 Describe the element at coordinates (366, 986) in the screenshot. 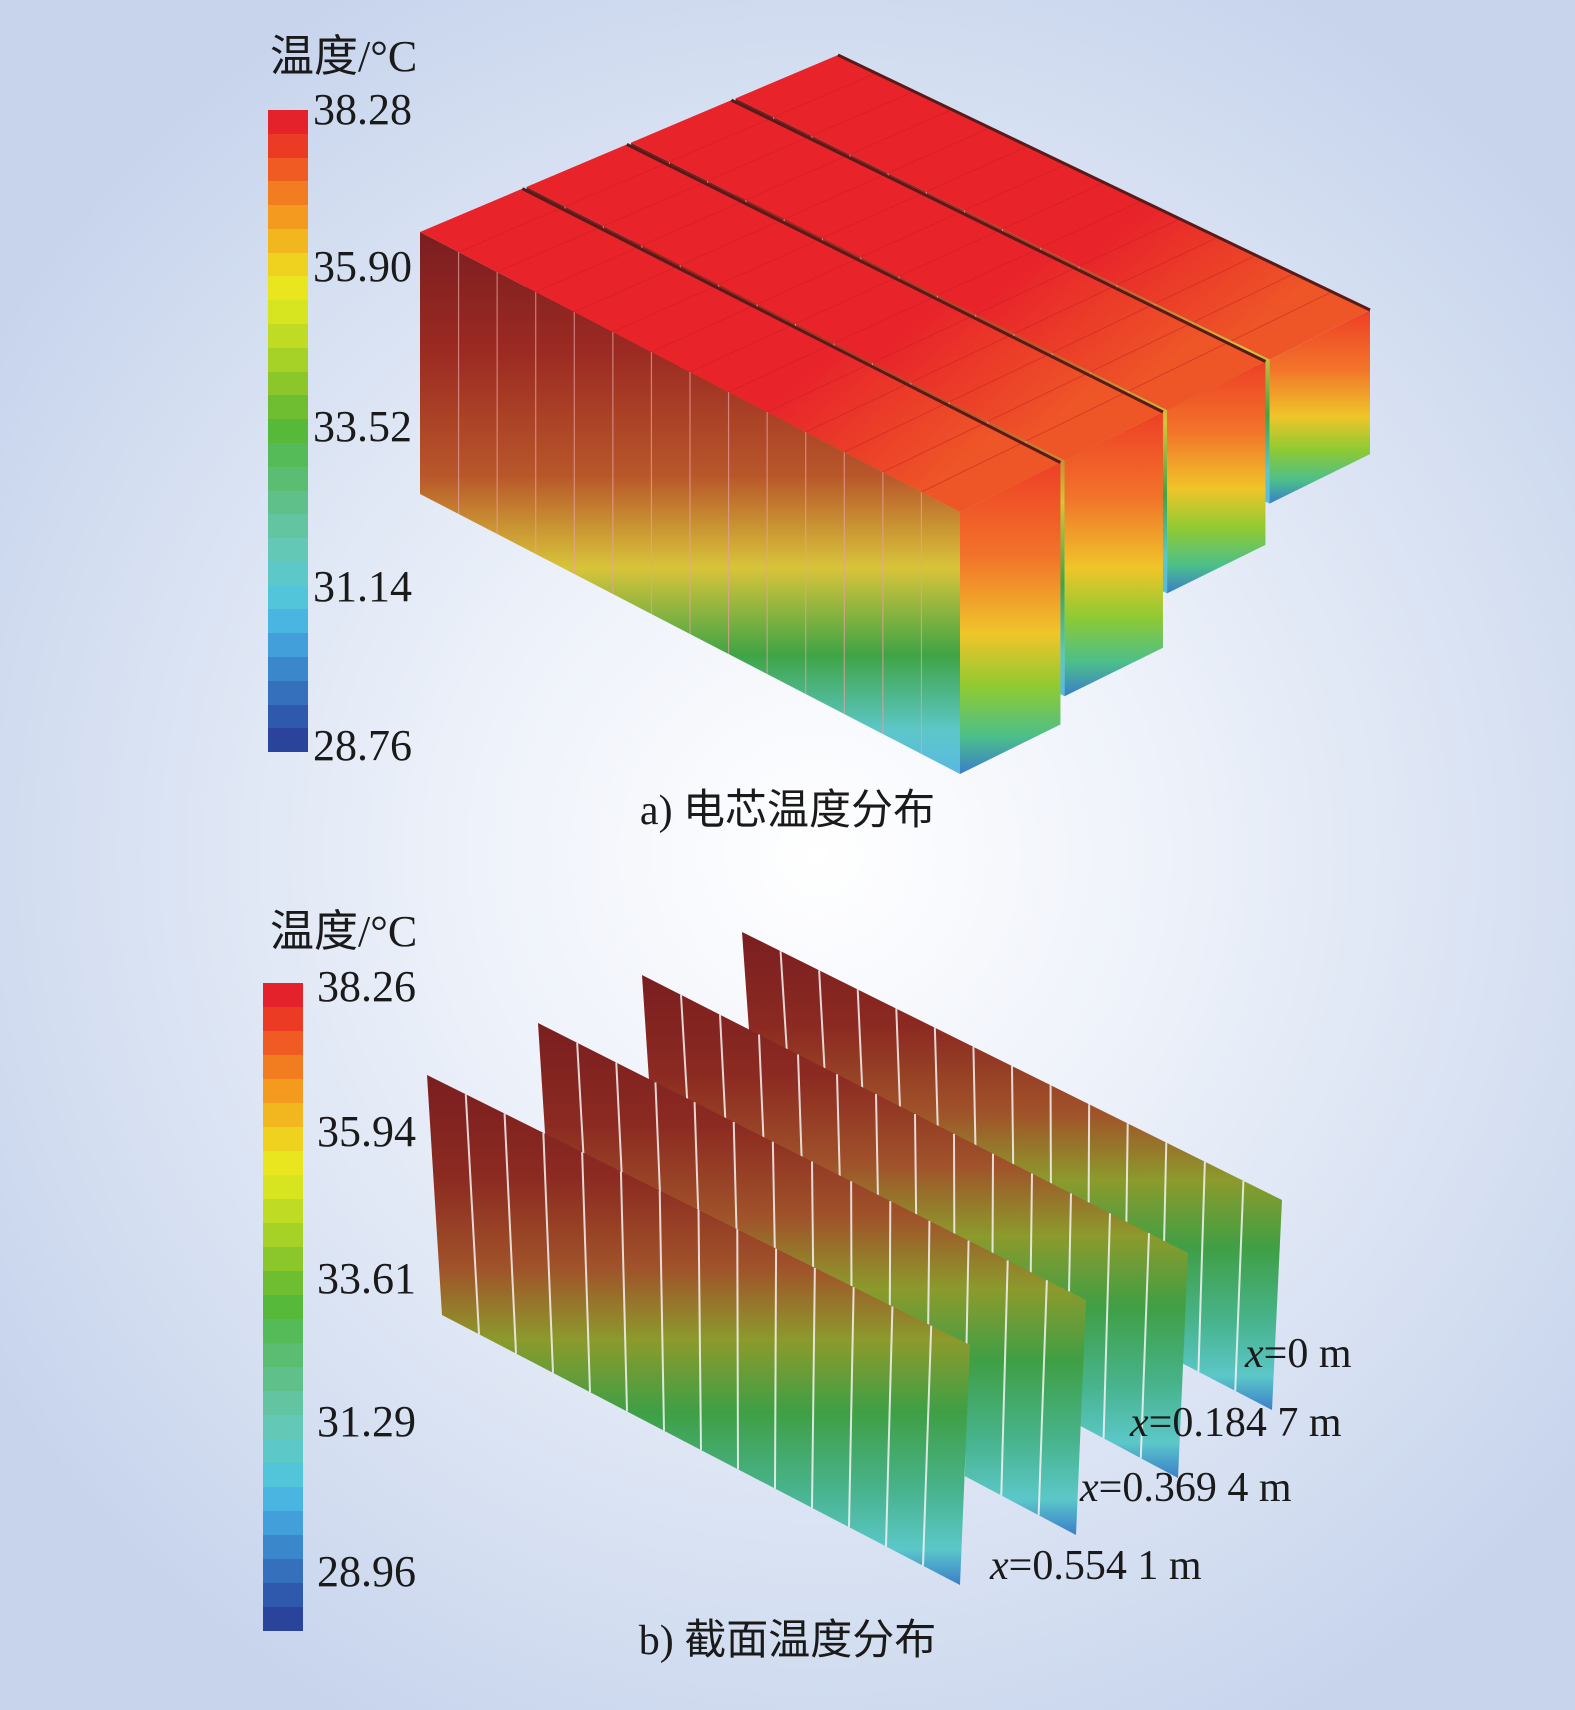

I see `colorbar-tick: 38.26` at that location.